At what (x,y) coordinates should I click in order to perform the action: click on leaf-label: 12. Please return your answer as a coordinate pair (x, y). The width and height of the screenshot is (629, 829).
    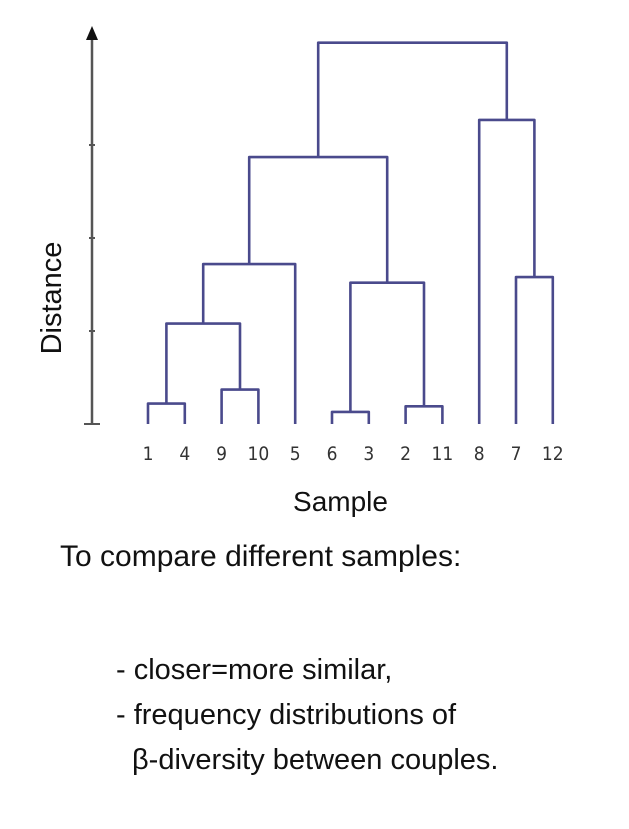
    Looking at the image, I should click on (553, 454).